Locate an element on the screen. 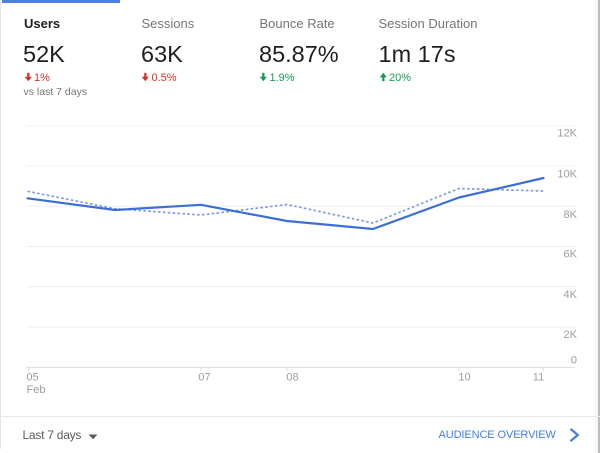 The height and width of the screenshot is (453, 600). svg-text: 10 is located at coordinates (464, 378).